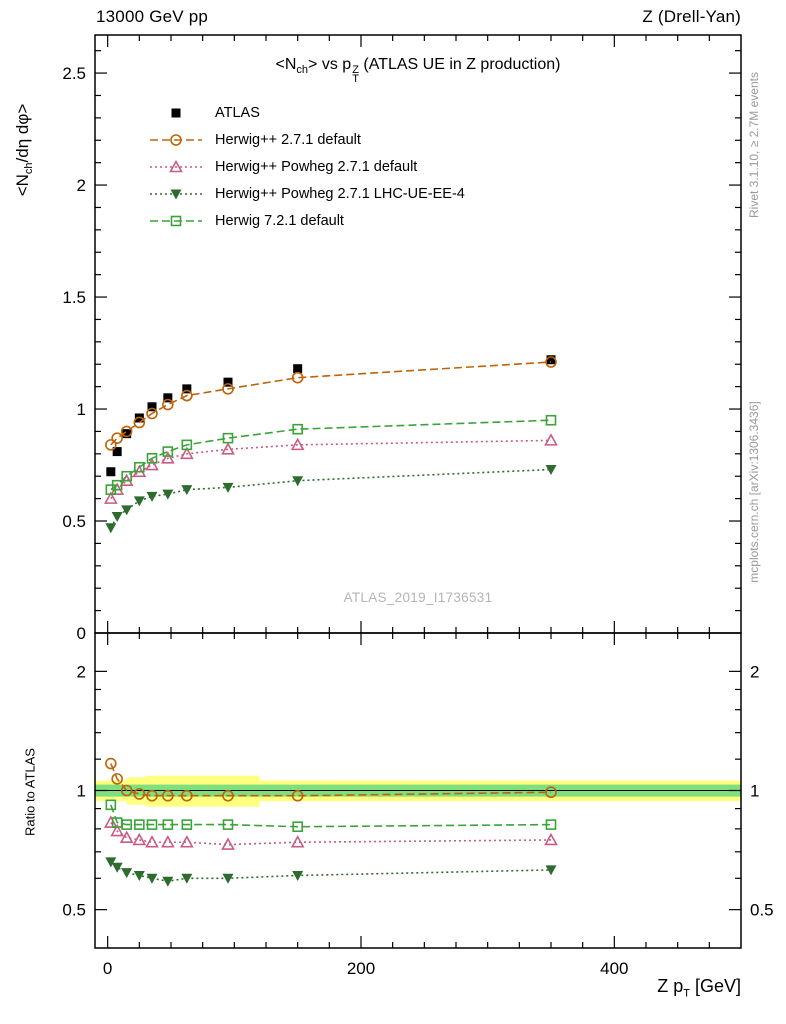 This screenshot has width=786, height=1024. I want to click on legend-item-herwig-2-7-1-default: Herwig++ 2.7.1 default, so click(306, 140).